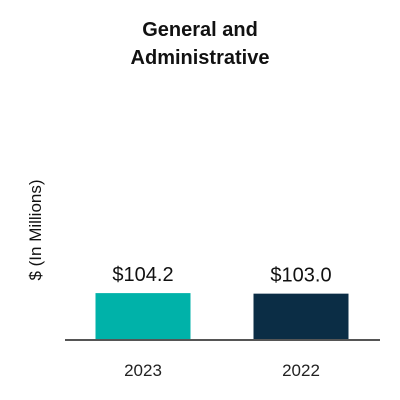  I want to click on data-label-2023: $104.2, so click(142, 275).